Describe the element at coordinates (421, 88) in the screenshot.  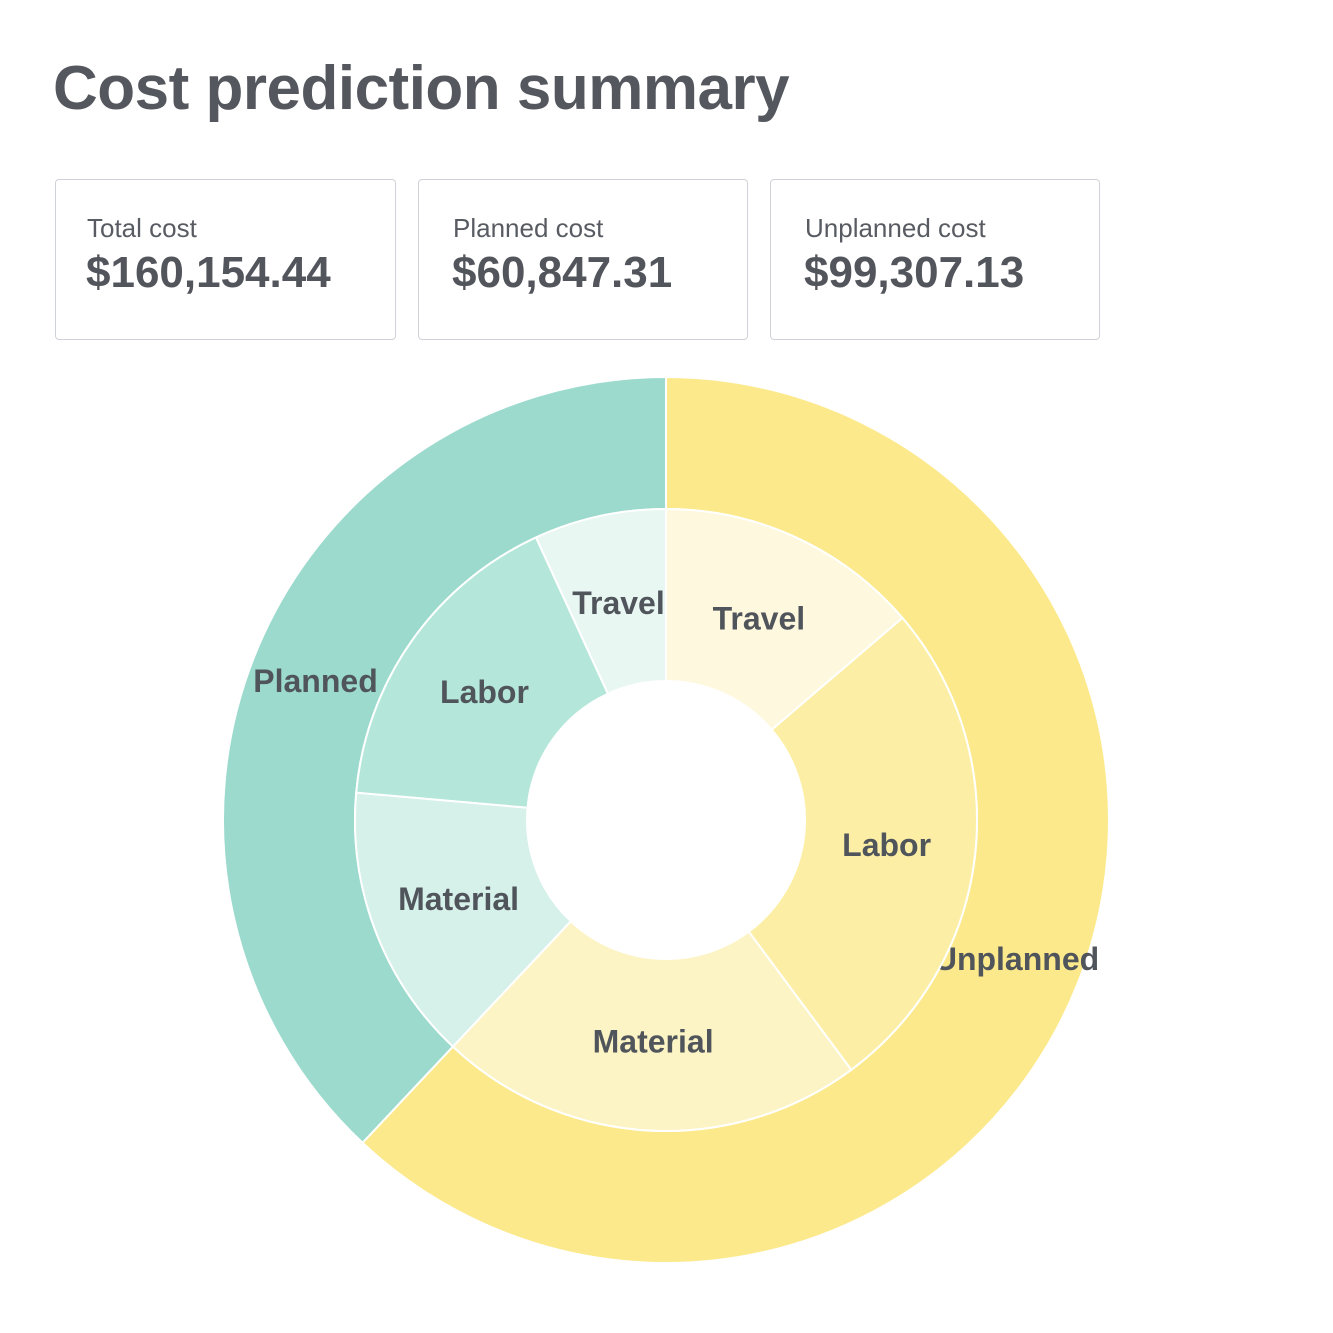
I see `page-title: Cost prediction summary` at that location.